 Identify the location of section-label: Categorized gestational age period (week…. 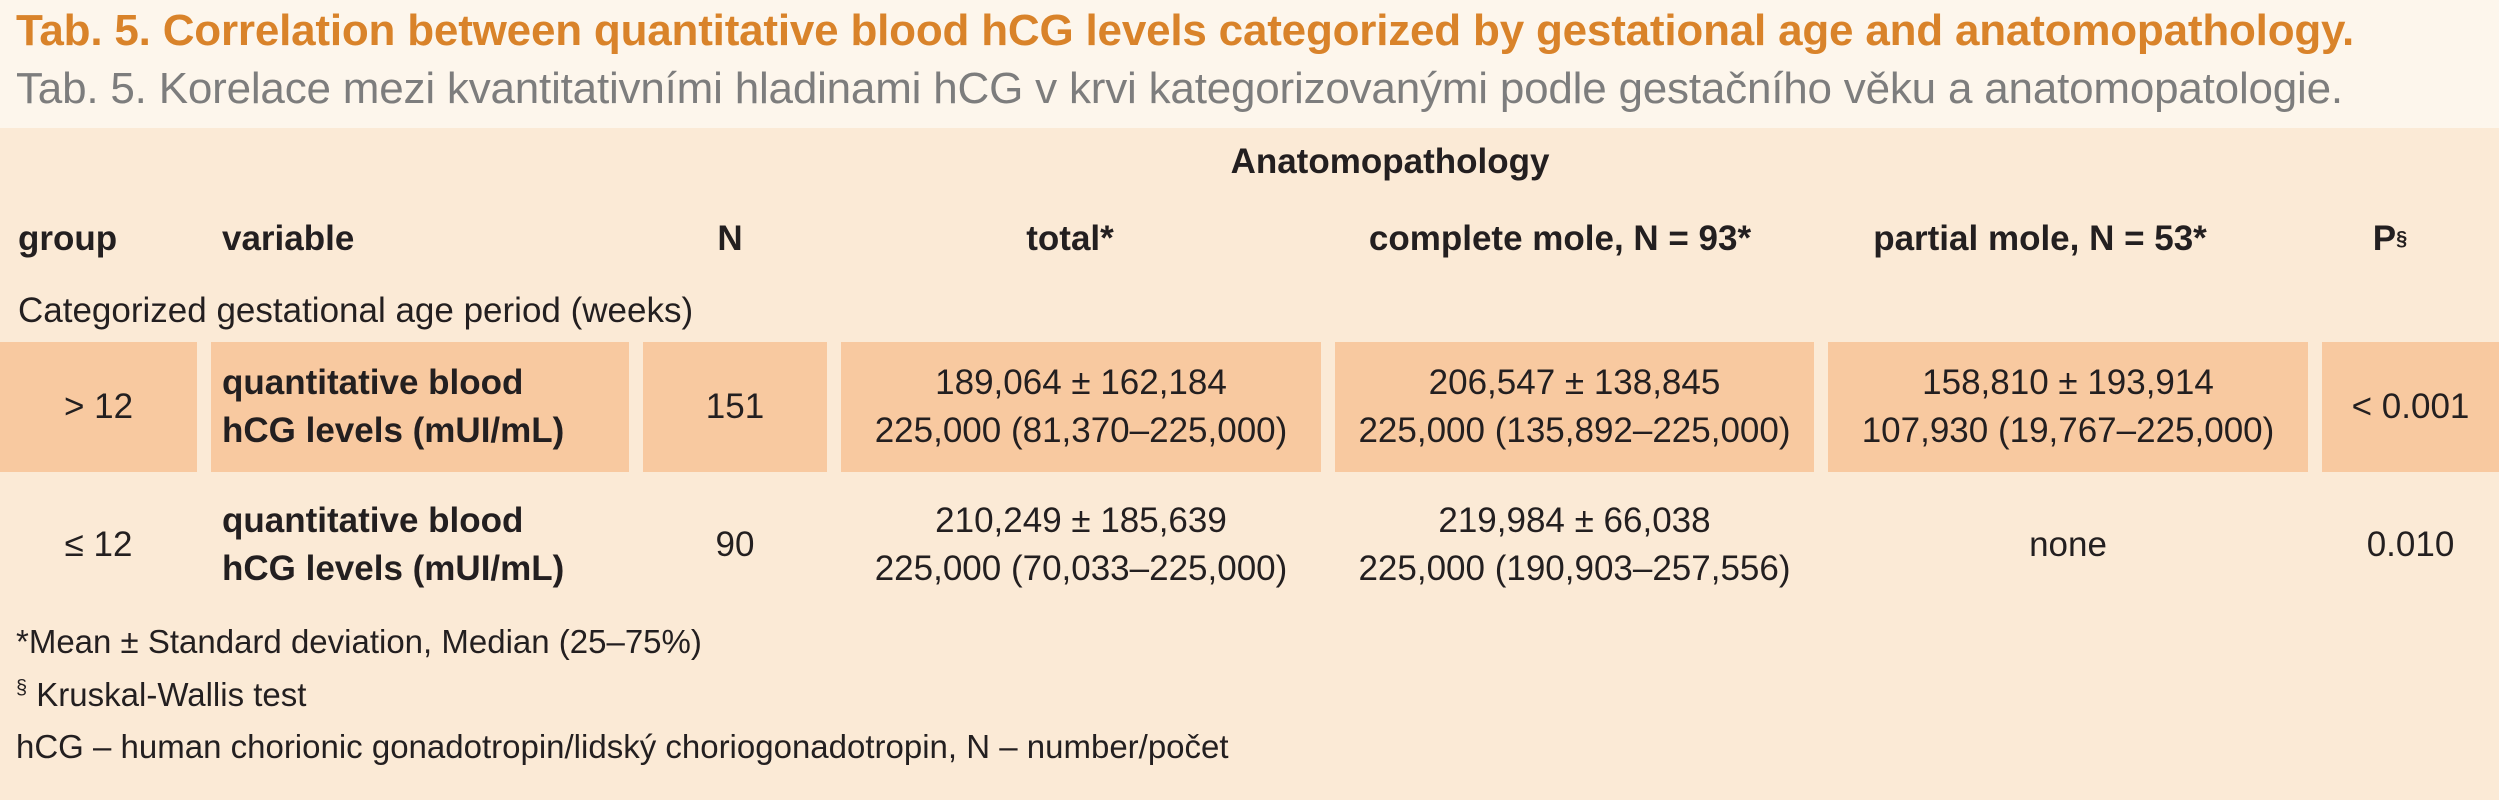
(356, 310).